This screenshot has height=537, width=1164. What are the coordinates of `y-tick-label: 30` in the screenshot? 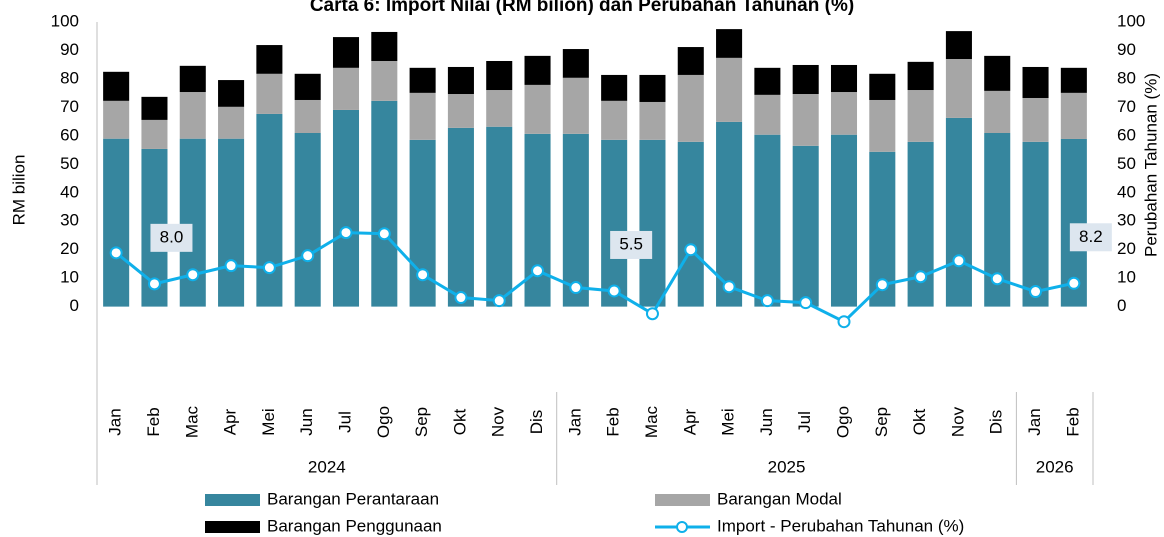 It's located at (69, 220).